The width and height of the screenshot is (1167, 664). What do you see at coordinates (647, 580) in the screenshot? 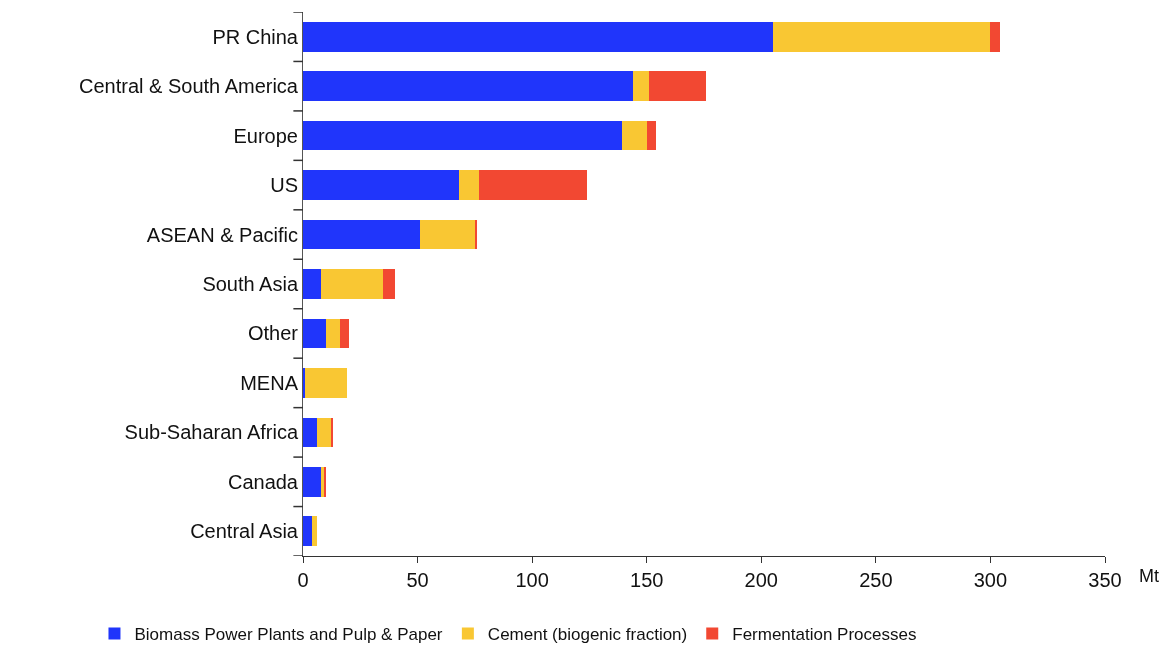
I see `x-tick-label: 150` at bounding box center [647, 580].